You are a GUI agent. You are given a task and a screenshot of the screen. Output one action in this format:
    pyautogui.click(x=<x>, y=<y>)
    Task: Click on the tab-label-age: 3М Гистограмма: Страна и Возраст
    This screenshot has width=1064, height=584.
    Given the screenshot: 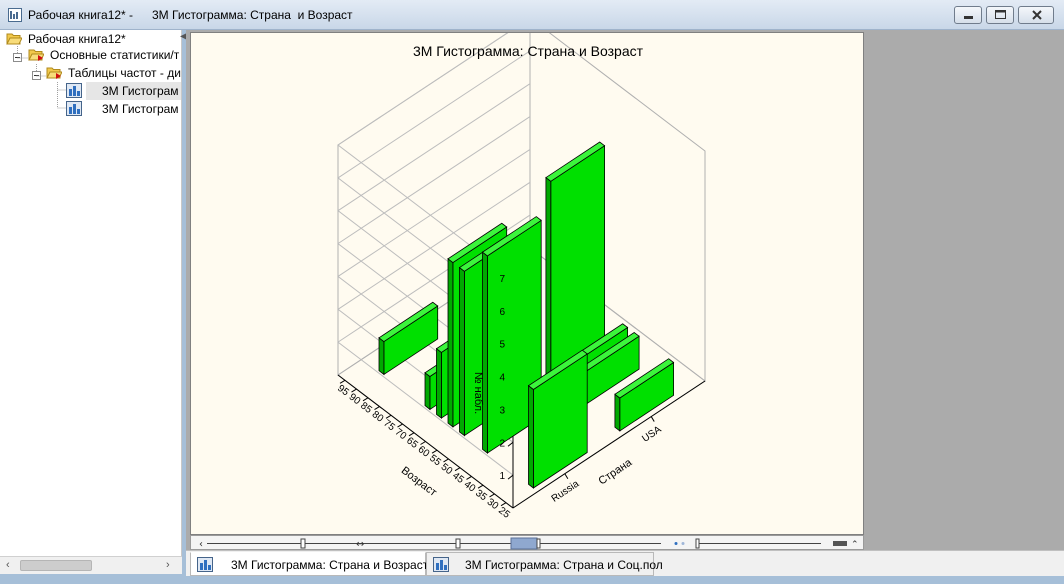 What is the action you would take?
    pyautogui.click(x=330, y=565)
    